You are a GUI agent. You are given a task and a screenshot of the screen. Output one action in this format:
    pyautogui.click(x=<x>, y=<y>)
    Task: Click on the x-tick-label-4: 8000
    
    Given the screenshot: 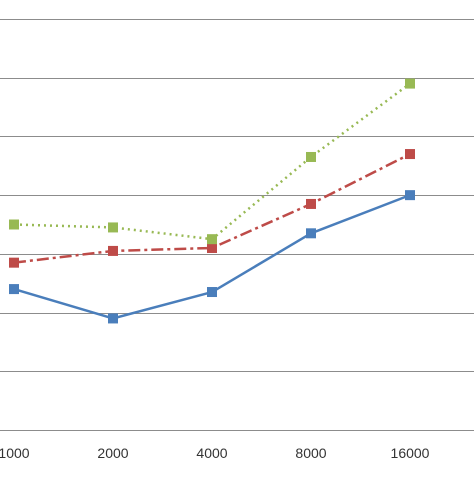 What is the action you would take?
    pyautogui.click(x=310, y=453)
    